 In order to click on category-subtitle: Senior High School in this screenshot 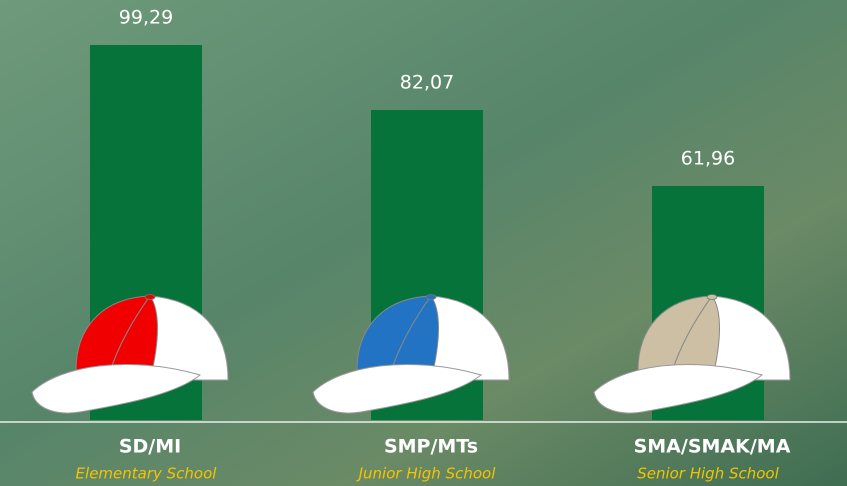, I will do `click(708, 474)`.